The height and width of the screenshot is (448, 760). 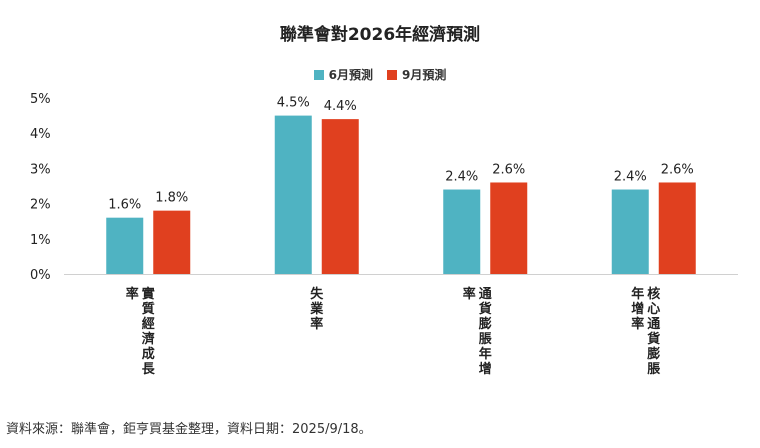 I want to click on x-category-label: 業, so click(x=316, y=309).